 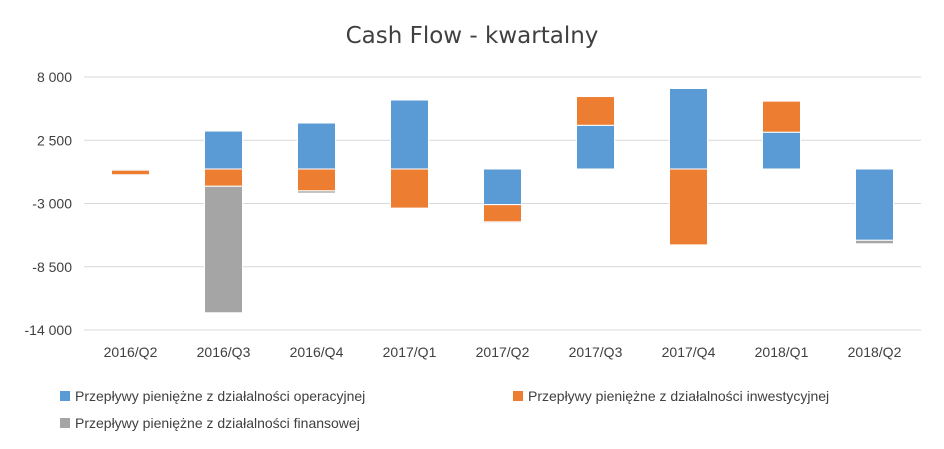 I want to click on x-tick-label: 2018/Q1, so click(x=782, y=352).